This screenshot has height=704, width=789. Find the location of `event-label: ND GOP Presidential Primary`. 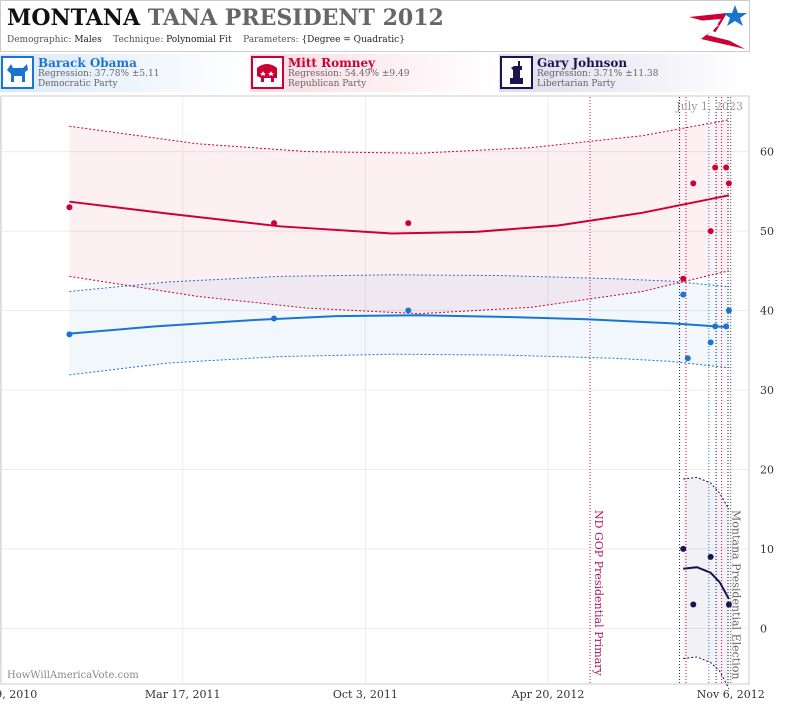

event-label: ND GOP Presidential Primary is located at coordinates (598, 593).